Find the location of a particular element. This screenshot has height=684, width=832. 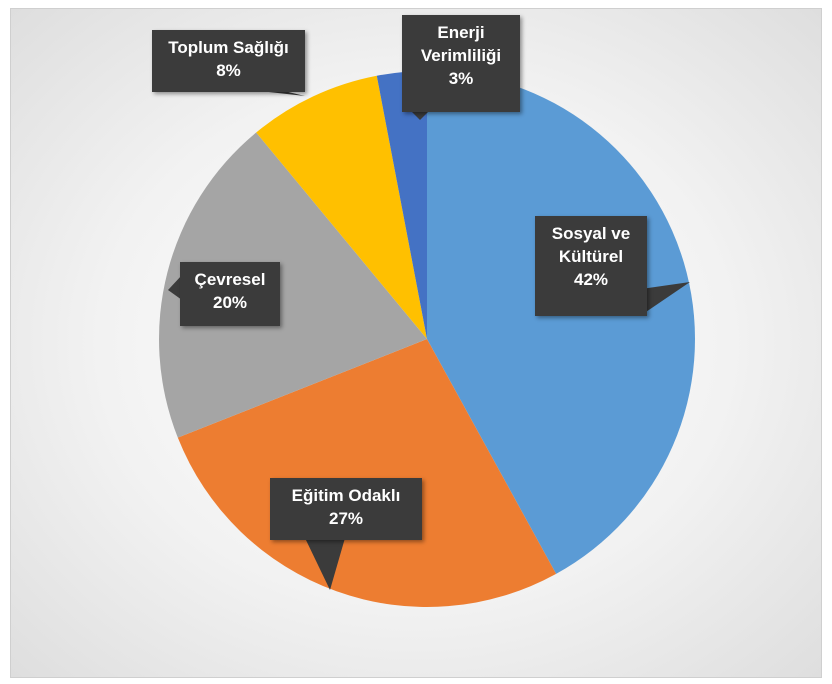

label-category: Toplum Sağlığı is located at coordinates (228, 47).